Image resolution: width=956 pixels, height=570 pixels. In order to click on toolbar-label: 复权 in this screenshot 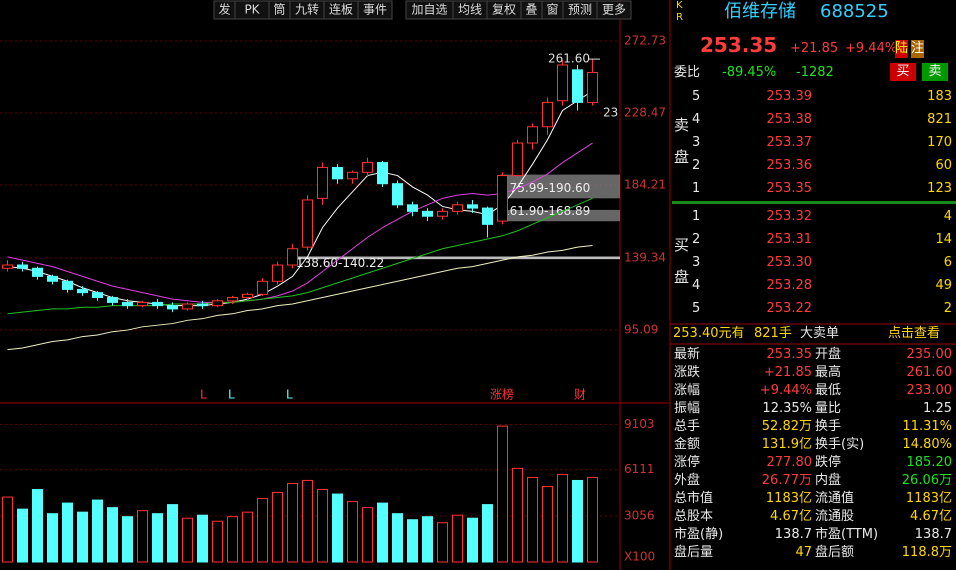, I will do `click(504, 10)`.